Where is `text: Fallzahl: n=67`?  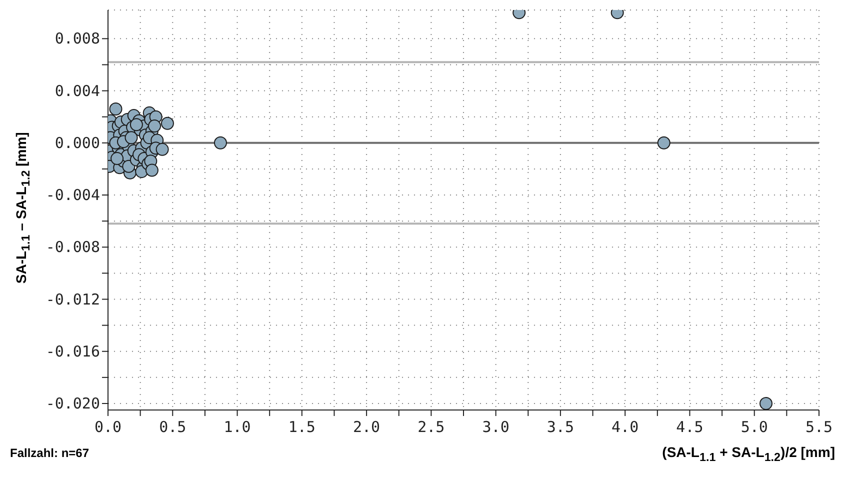
text: Fallzahl: n=67 is located at coordinates (50, 453).